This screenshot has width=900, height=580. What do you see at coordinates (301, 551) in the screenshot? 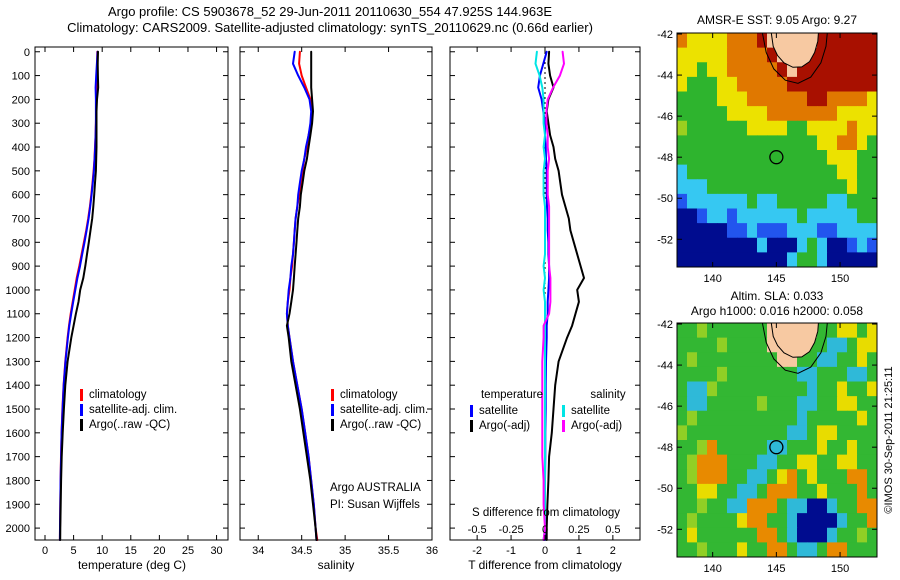
I see `svg-text: 34.5` at bounding box center [301, 551].